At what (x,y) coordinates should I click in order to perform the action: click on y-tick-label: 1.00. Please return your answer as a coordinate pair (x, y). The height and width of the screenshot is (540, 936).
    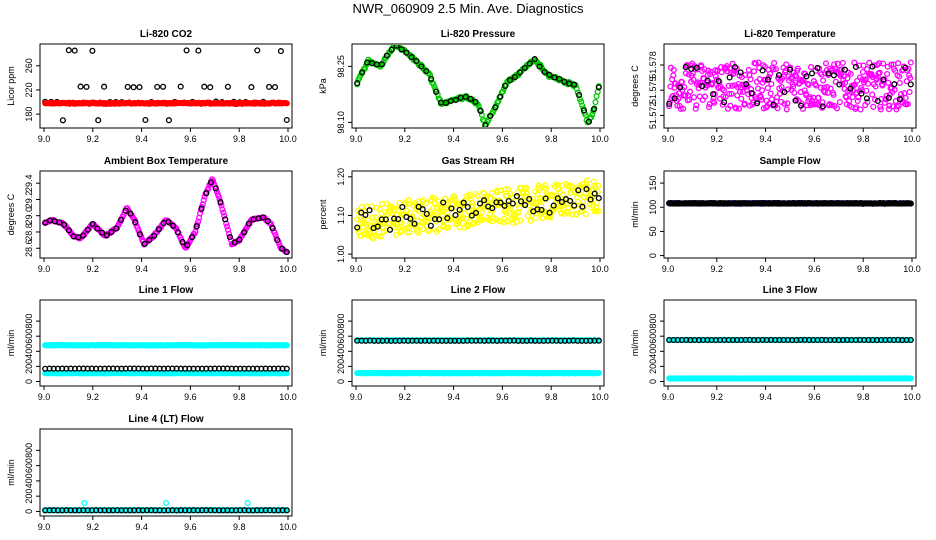
    Looking at the image, I should click on (341, 254).